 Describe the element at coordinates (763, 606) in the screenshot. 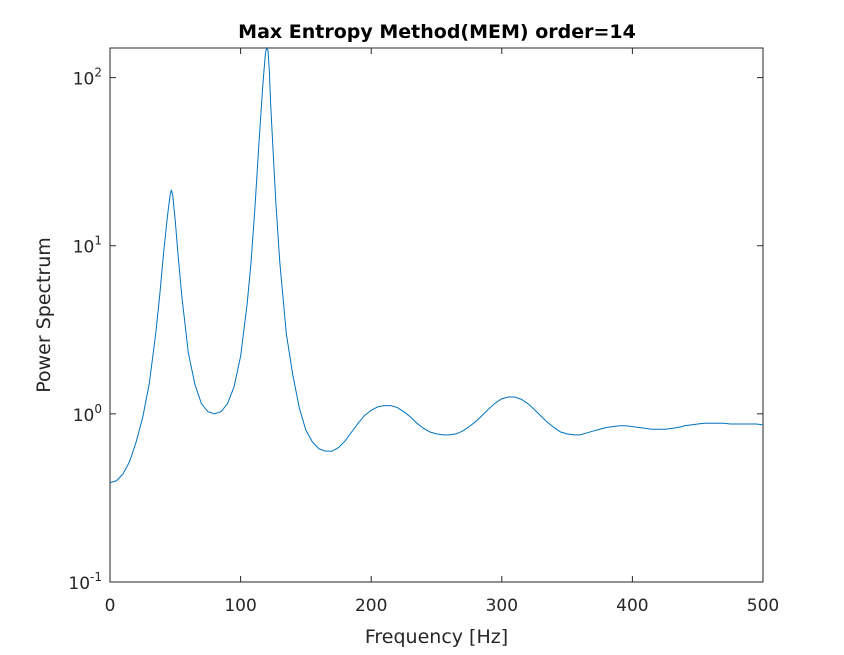

I see `x-tick-label: 500` at that location.